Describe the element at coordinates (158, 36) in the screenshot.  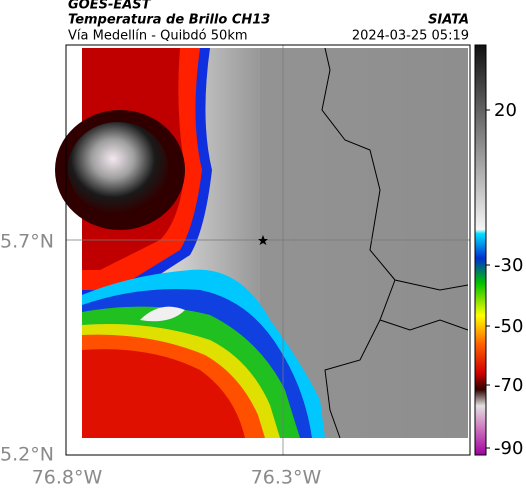
I see `subtitle: Vía Medellín - Quibdó 50km` at that location.